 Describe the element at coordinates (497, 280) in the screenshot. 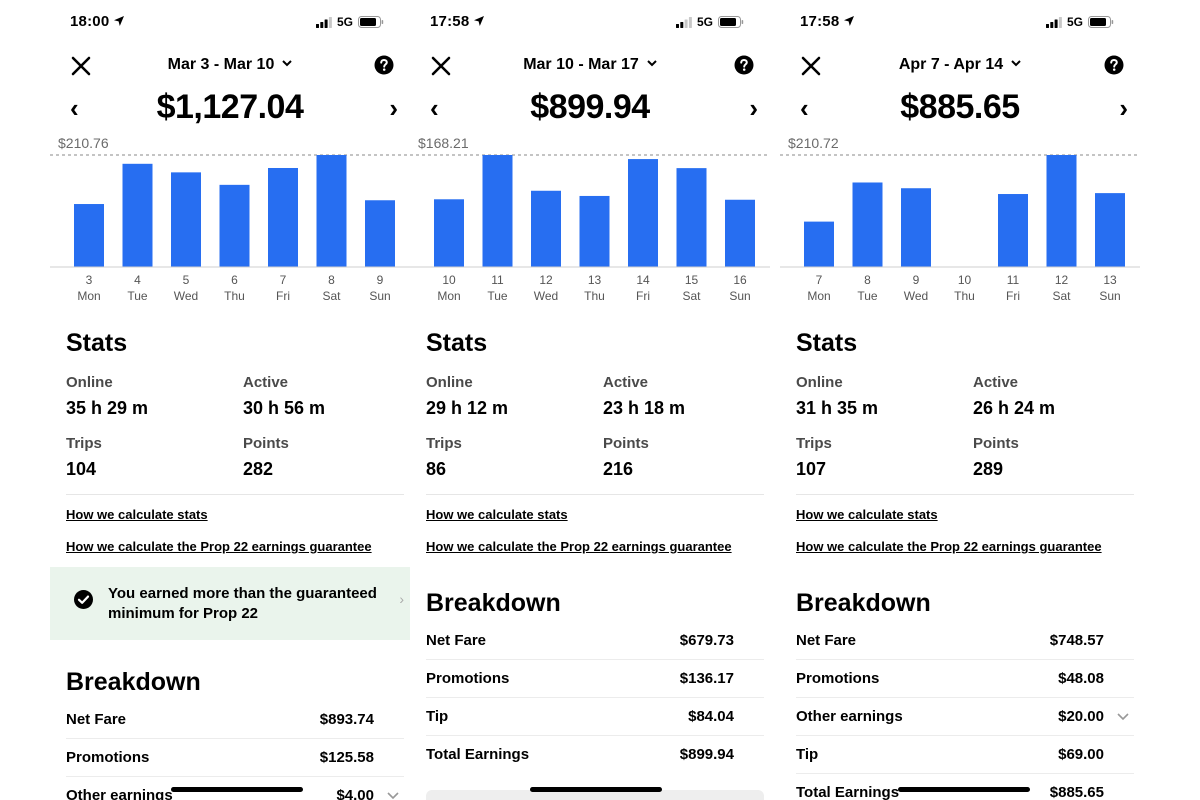

I see `x-tick-day: 11` at that location.